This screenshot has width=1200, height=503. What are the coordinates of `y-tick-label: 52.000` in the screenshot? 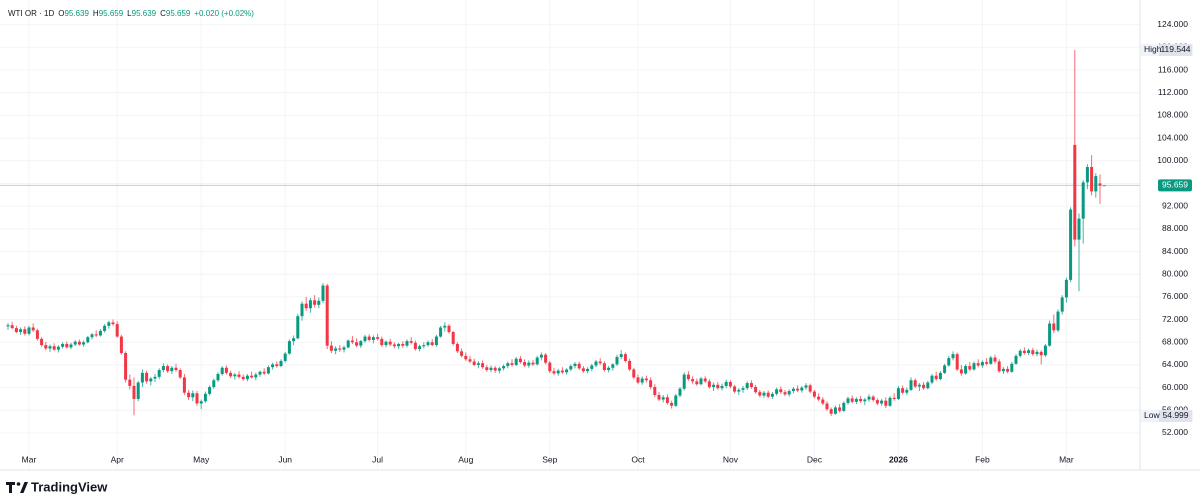 It's located at (1175, 432).